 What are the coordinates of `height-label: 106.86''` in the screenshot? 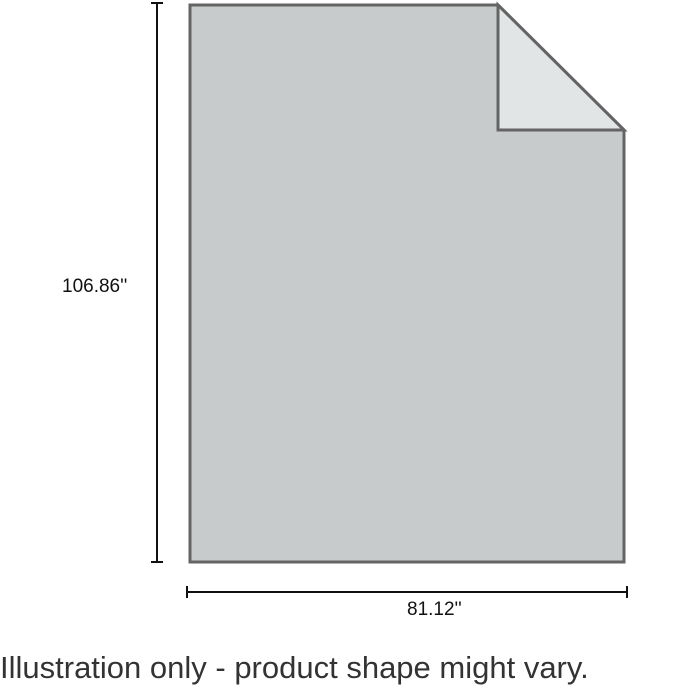 It's located at (95, 286).